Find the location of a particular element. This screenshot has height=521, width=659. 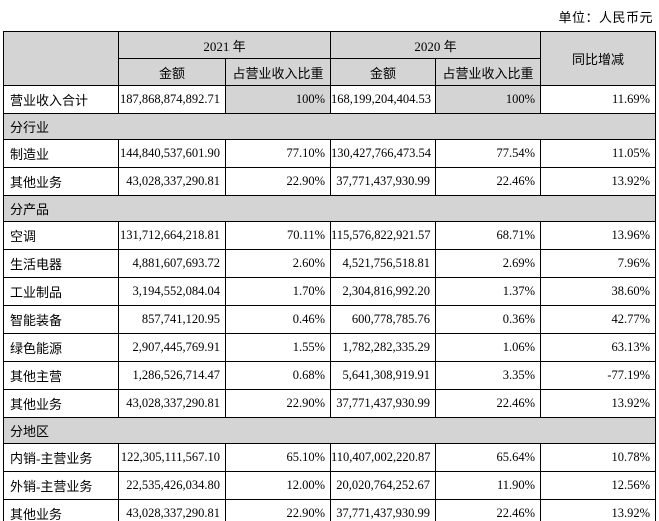

row-label-cell: 外销-主营业务 is located at coordinates (61, 485).